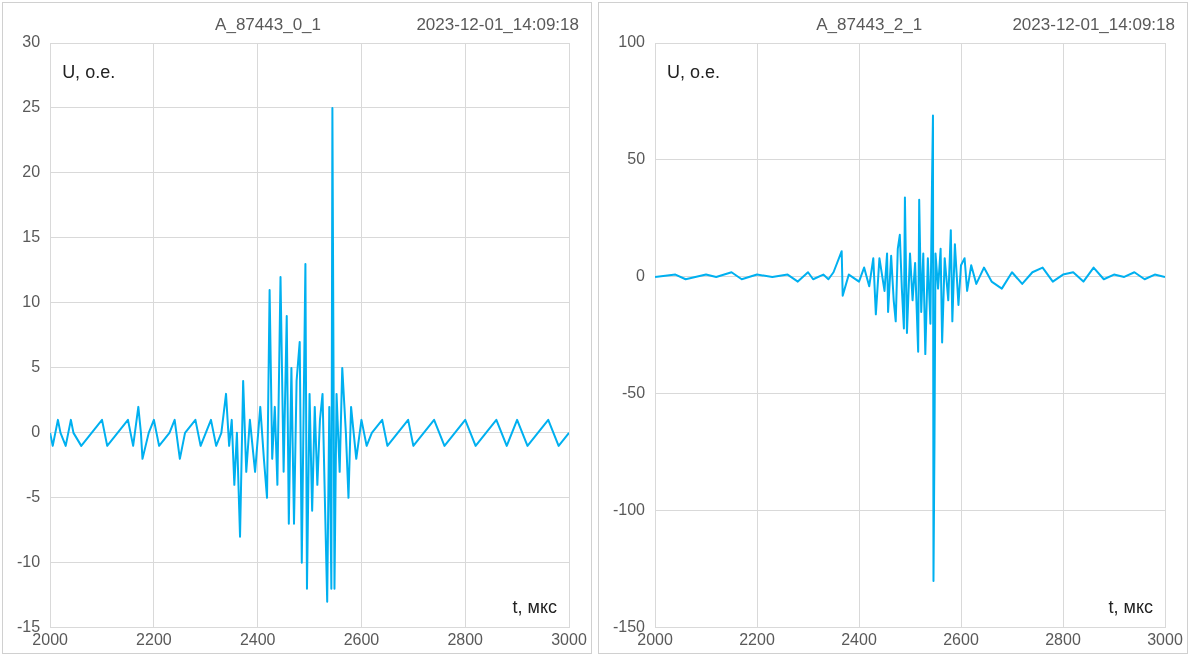  What do you see at coordinates (629, 510) in the screenshot?
I see `y-tick-label: -100` at bounding box center [629, 510].